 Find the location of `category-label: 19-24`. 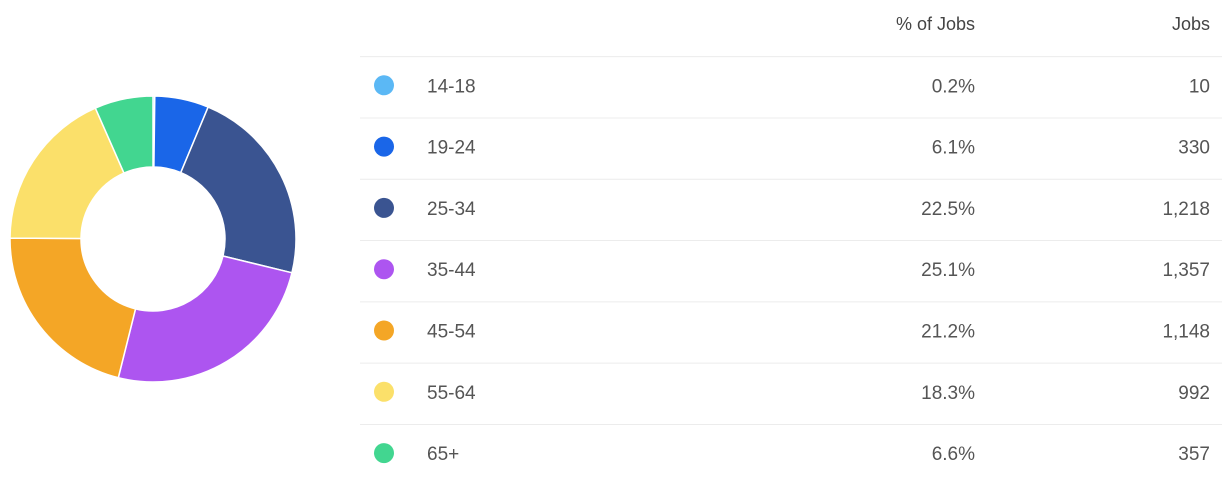

category-label: 19-24 is located at coordinates (451, 148).